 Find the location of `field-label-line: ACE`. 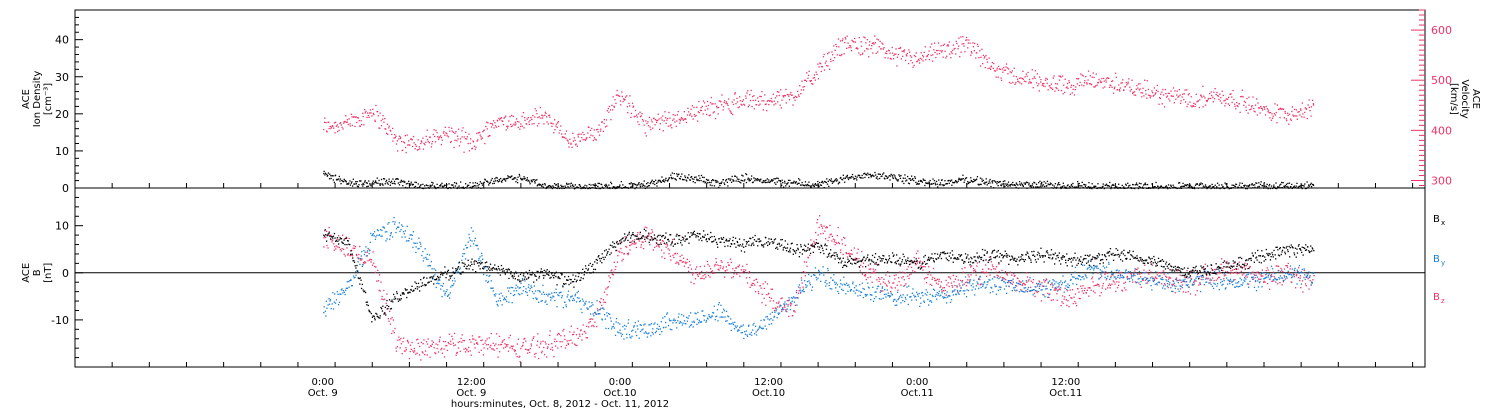

field-label-line: ACE is located at coordinates (26, 273).